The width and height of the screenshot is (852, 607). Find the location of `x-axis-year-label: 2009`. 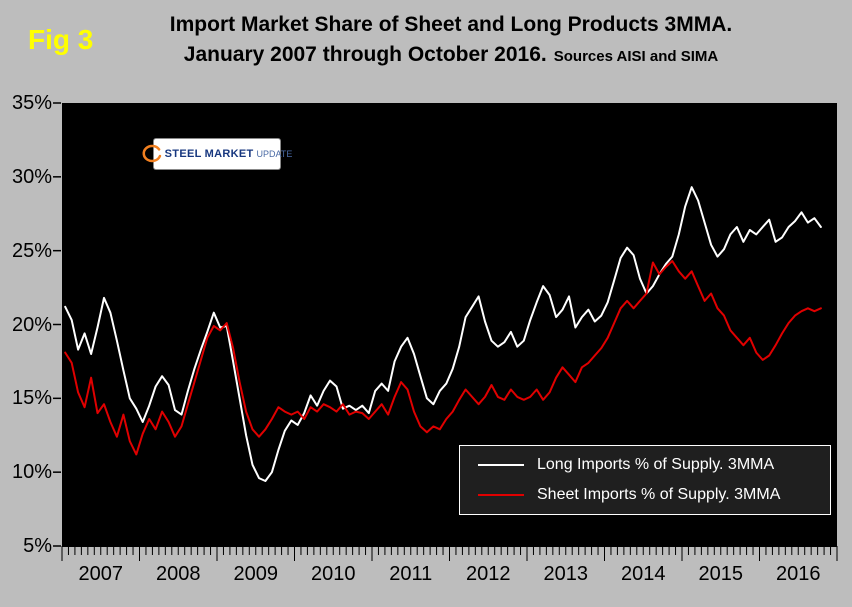

x-axis-year-label: 2009 is located at coordinates (256, 574).